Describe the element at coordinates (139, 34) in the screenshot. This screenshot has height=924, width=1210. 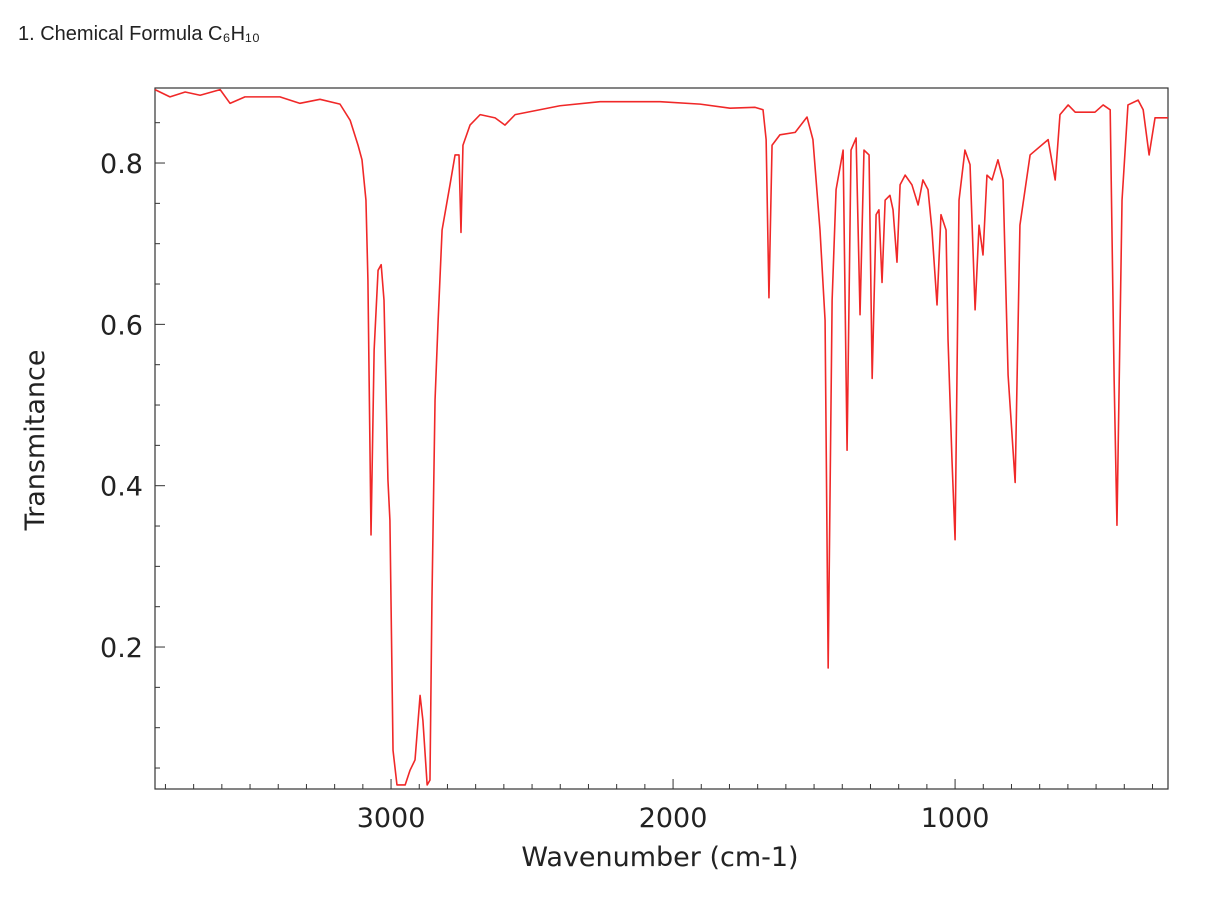
I see `chart-title: 1. Chemical Formula C₆H₁₀` at that location.